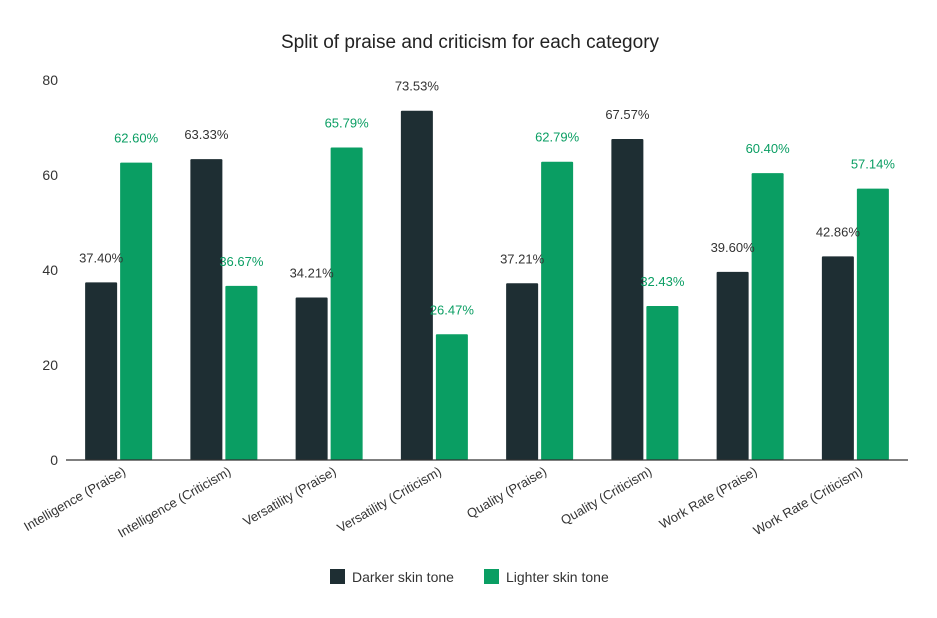 The width and height of the screenshot is (937, 618). I want to click on x-tick-label: Versatility (Praise), so click(289, 496).